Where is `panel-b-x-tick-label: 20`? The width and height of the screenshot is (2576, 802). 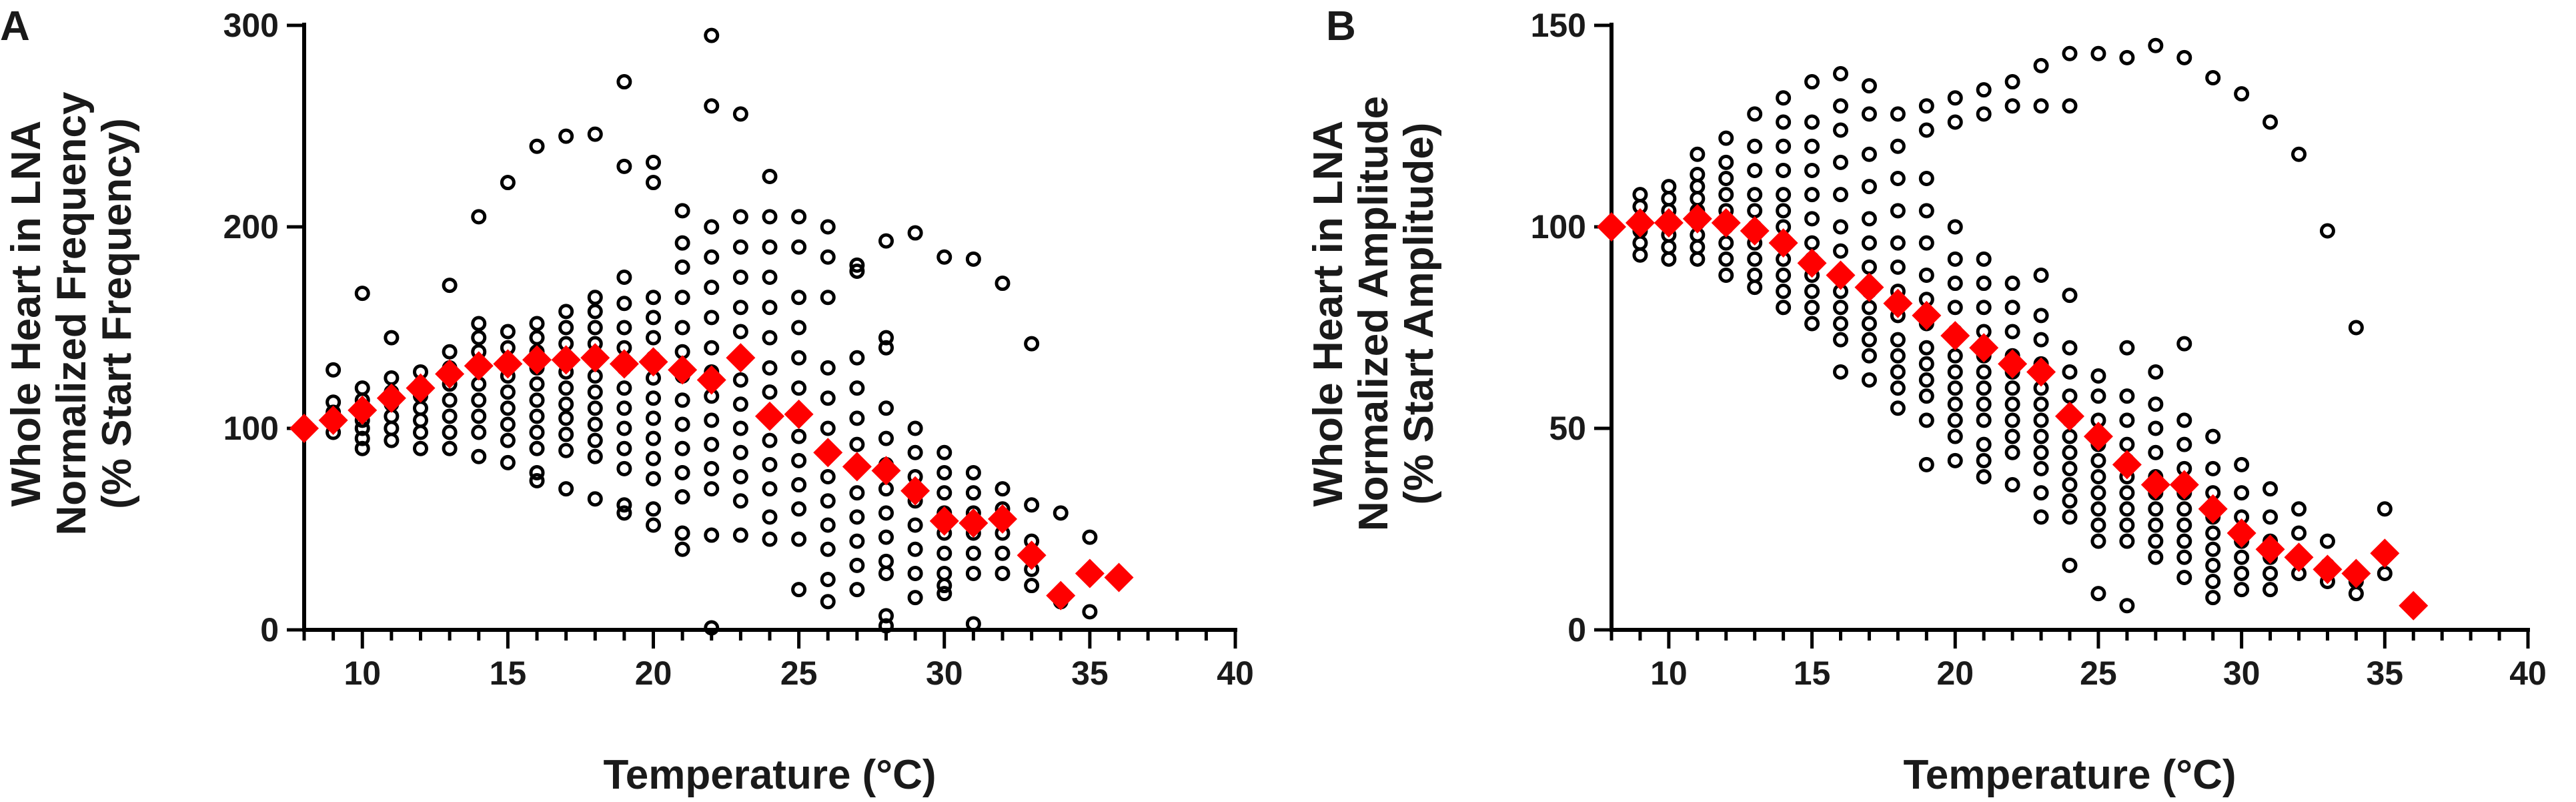
panel-b-x-tick-label: 20 is located at coordinates (1955, 673).